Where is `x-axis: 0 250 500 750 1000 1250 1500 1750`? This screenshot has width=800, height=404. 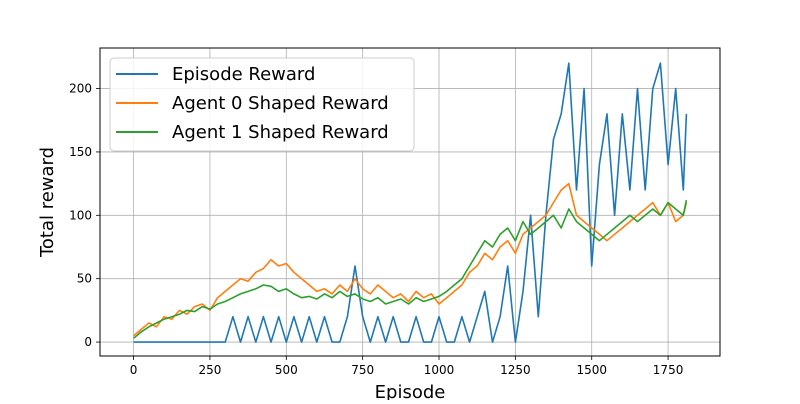
x-axis: 0 250 500 750 1000 1250 1500 1750 is located at coordinates (407, 366).